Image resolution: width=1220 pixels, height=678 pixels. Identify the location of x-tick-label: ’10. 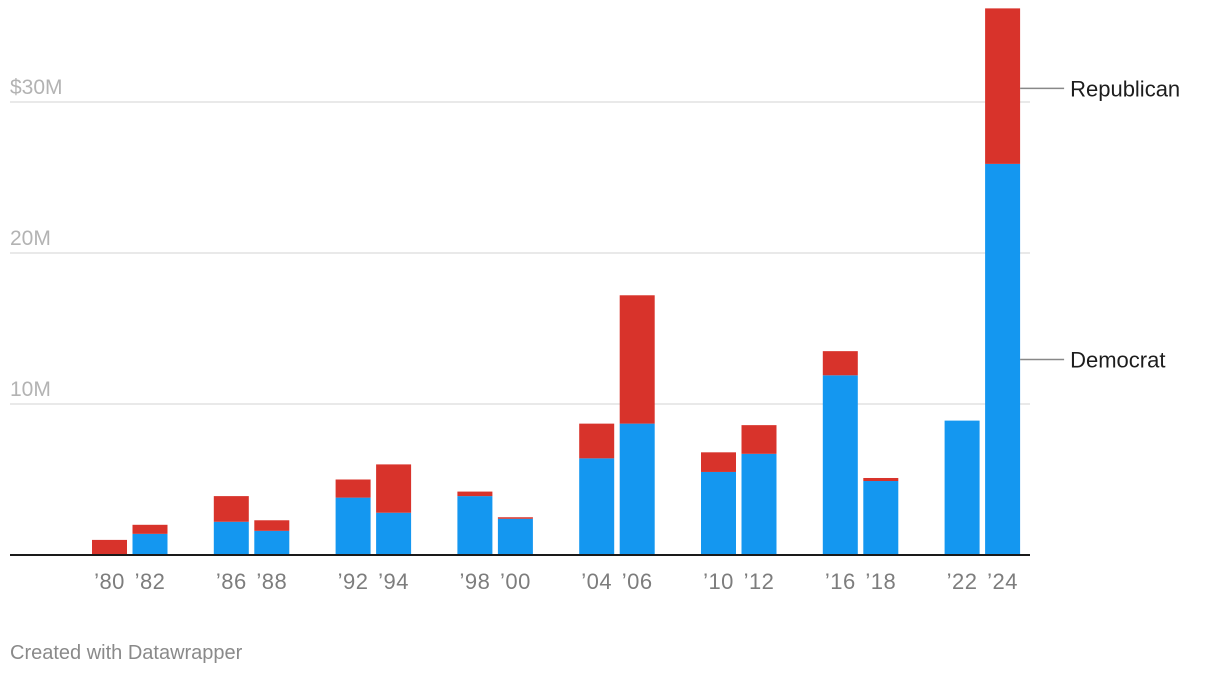
(718, 581).